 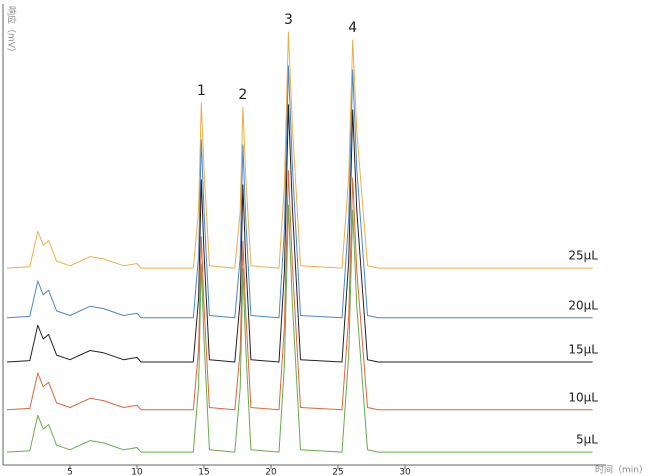 I want to click on x-tick-label: 5, so click(x=70, y=472).